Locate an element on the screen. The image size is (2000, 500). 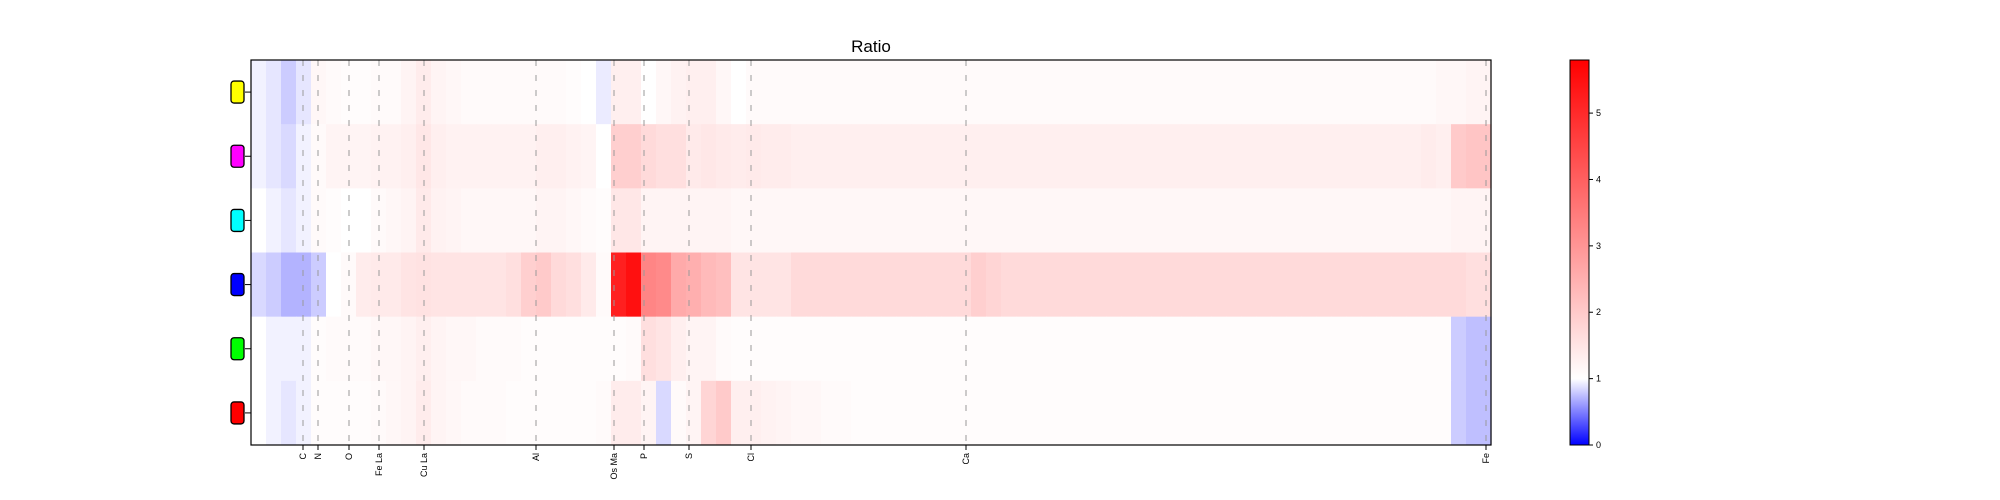
x-tick-label: S is located at coordinates (689, 456).